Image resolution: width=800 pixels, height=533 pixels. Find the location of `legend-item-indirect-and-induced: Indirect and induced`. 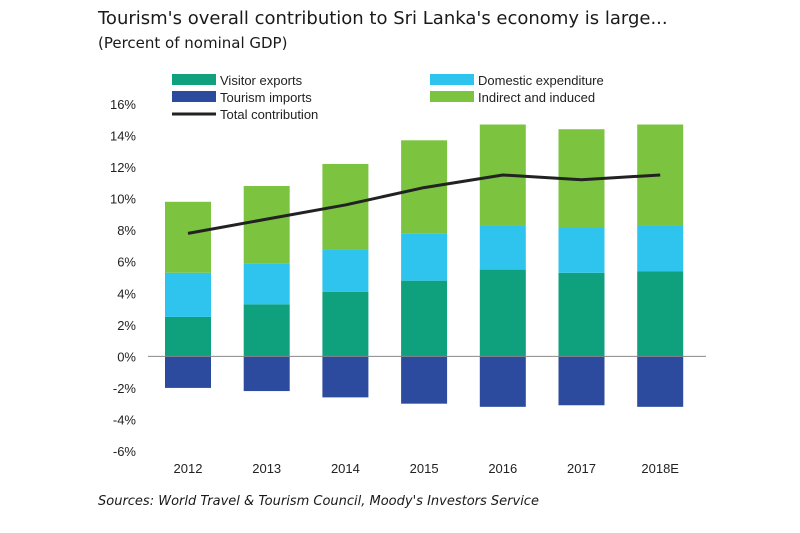

legend-item-indirect-and-induced: Indirect and induced is located at coordinates (512, 97).